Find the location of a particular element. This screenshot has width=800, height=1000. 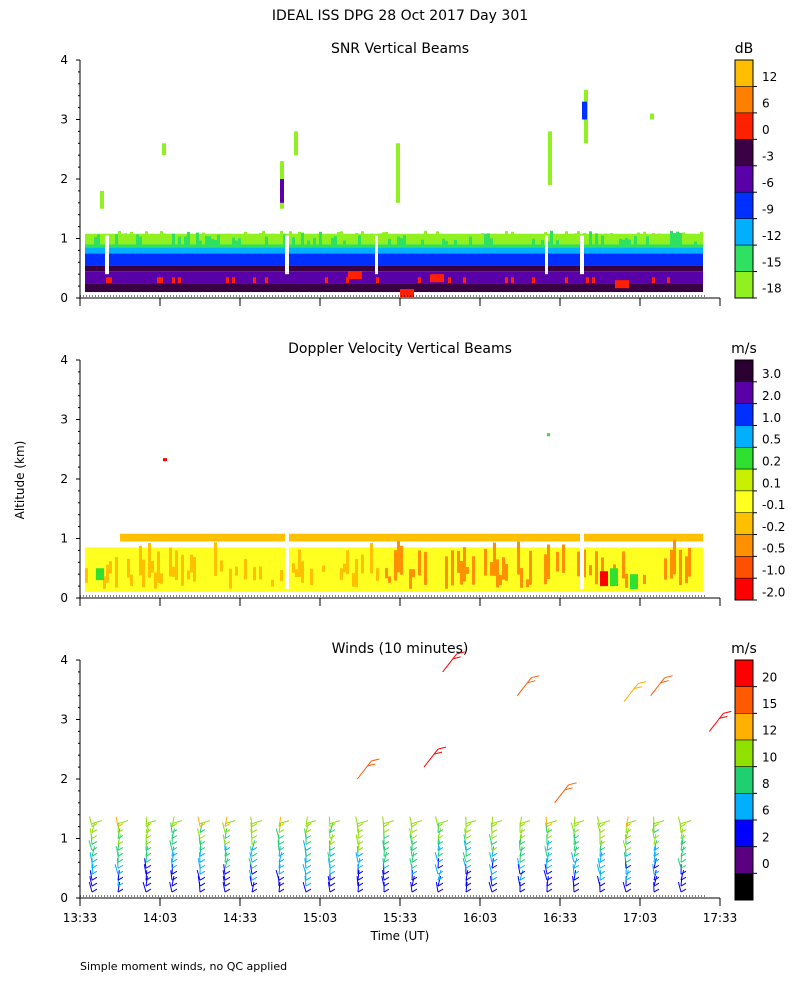

y-tick-label: 1 is located at coordinates (64, 239).